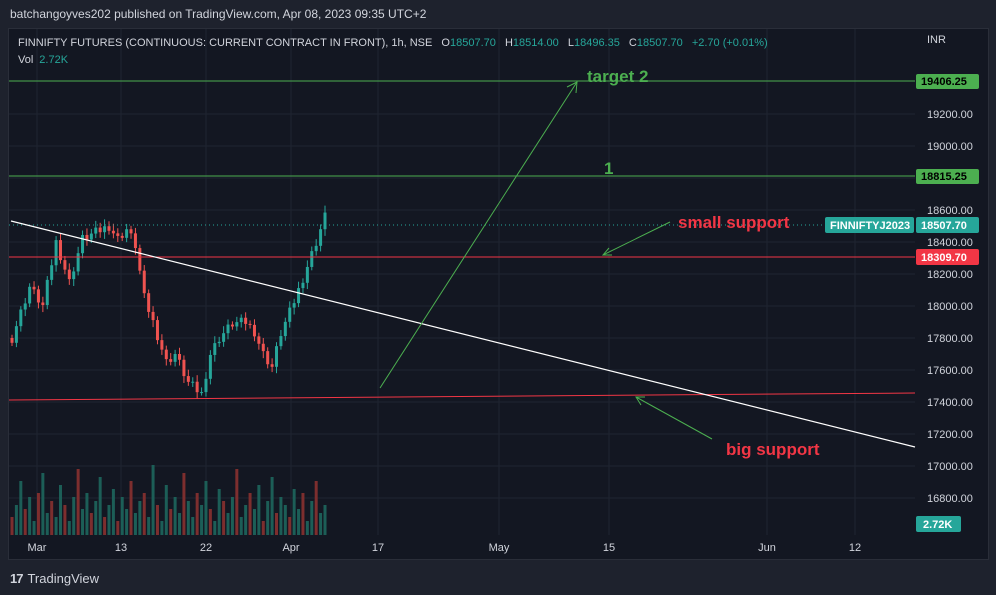  I want to click on price-tick-label: 18600.00, so click(950, 211).